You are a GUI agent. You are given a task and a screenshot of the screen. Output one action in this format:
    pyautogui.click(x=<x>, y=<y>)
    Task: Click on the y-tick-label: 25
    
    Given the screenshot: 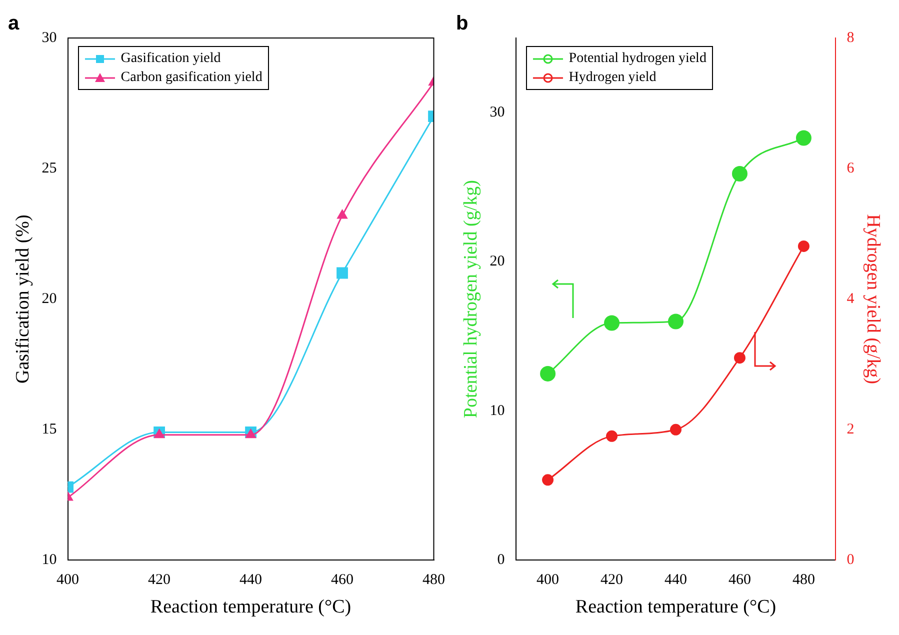 What is the action you would take?
    pyautogui.click(x=49, y=168)
    